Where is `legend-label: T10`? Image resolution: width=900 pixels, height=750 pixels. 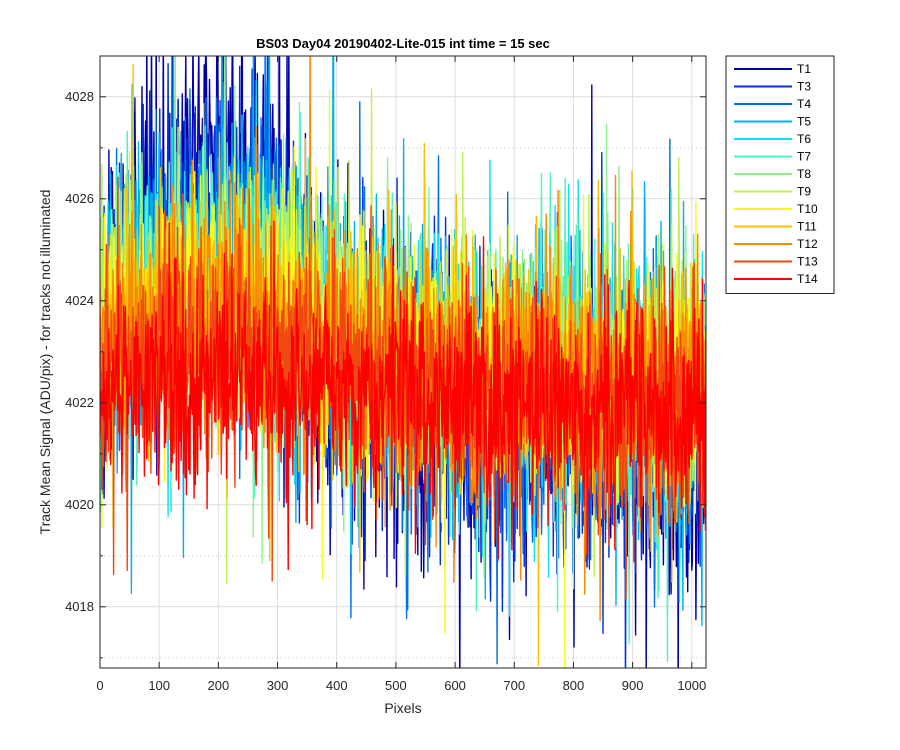
legend-label: T10 is located at coordinates (807, 209).